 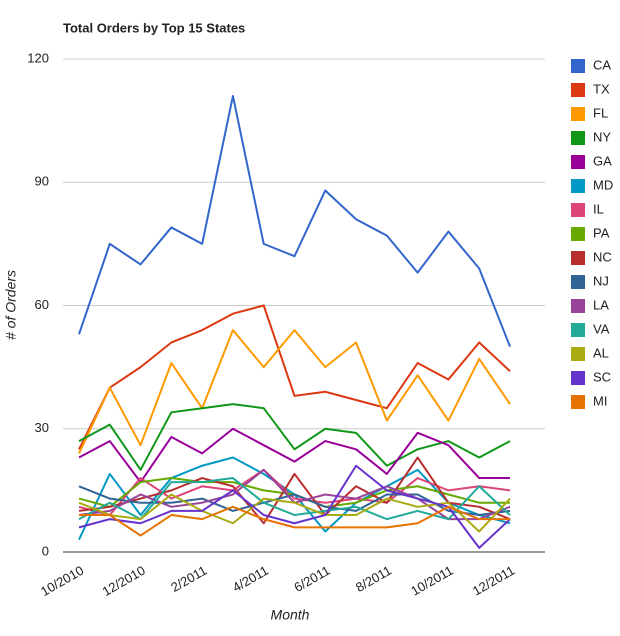 I want to click on chart-title: Total Orders by Top 15 States, so click(x=154, y=27).